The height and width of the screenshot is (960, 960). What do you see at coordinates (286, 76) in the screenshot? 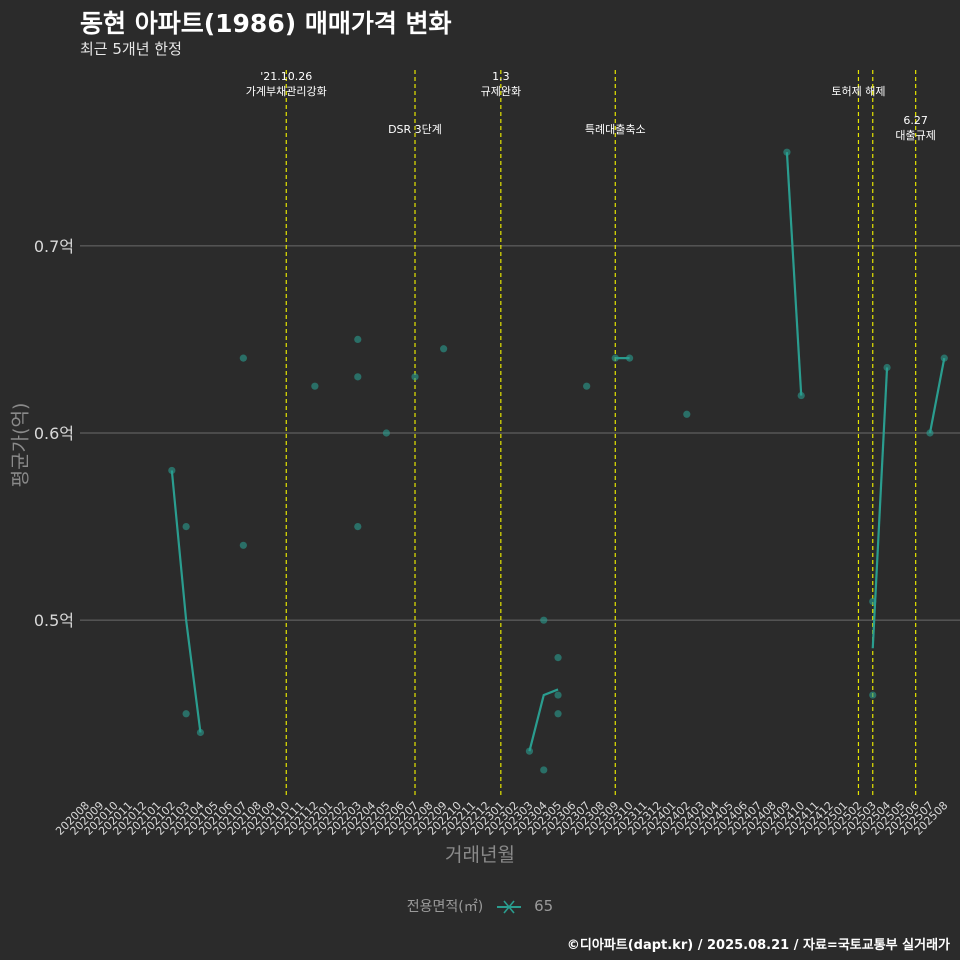
I see `event-label: '21.10.26` at bounding box center [286, 76].